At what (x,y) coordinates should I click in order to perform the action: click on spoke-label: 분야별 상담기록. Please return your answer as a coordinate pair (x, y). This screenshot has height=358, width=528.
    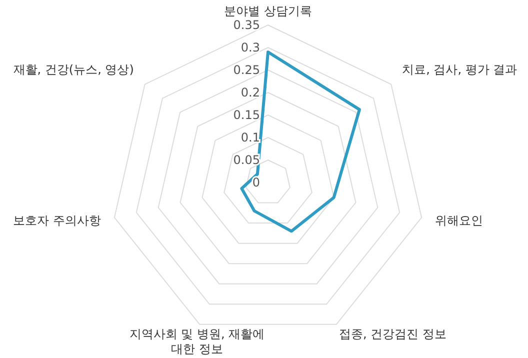
    Looking at the image, I should click on (268, 11).